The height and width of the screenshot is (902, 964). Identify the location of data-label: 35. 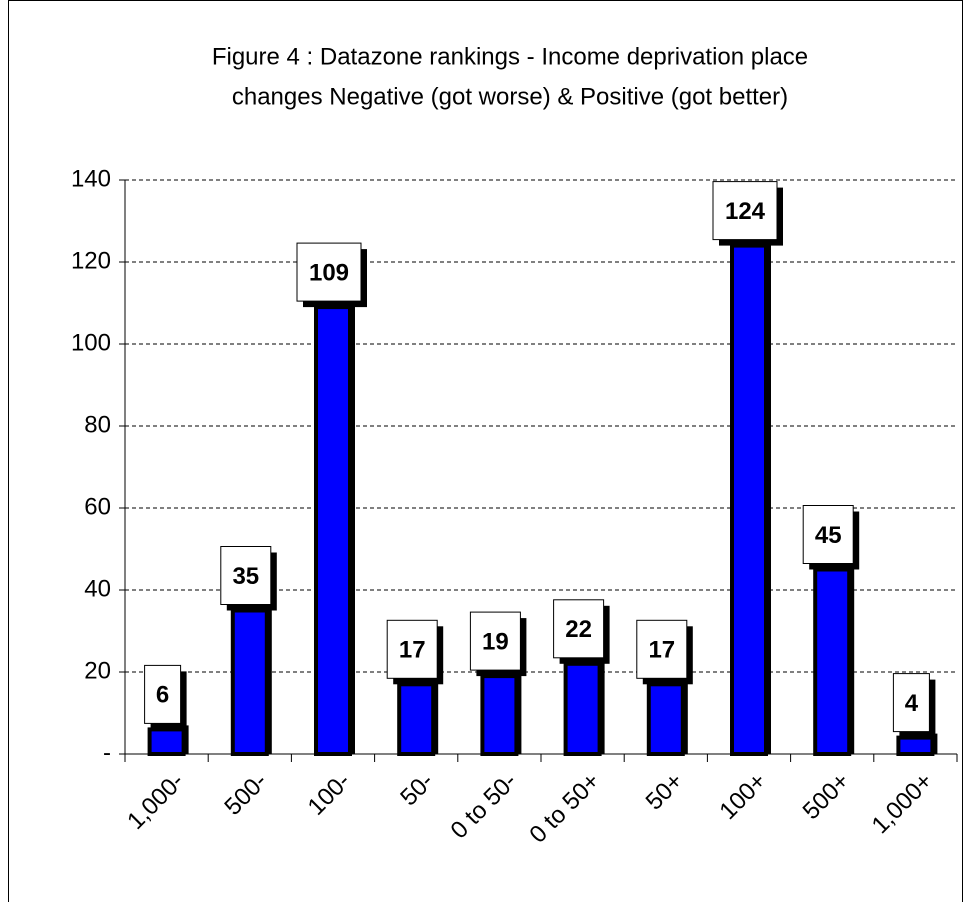
(245, 576).